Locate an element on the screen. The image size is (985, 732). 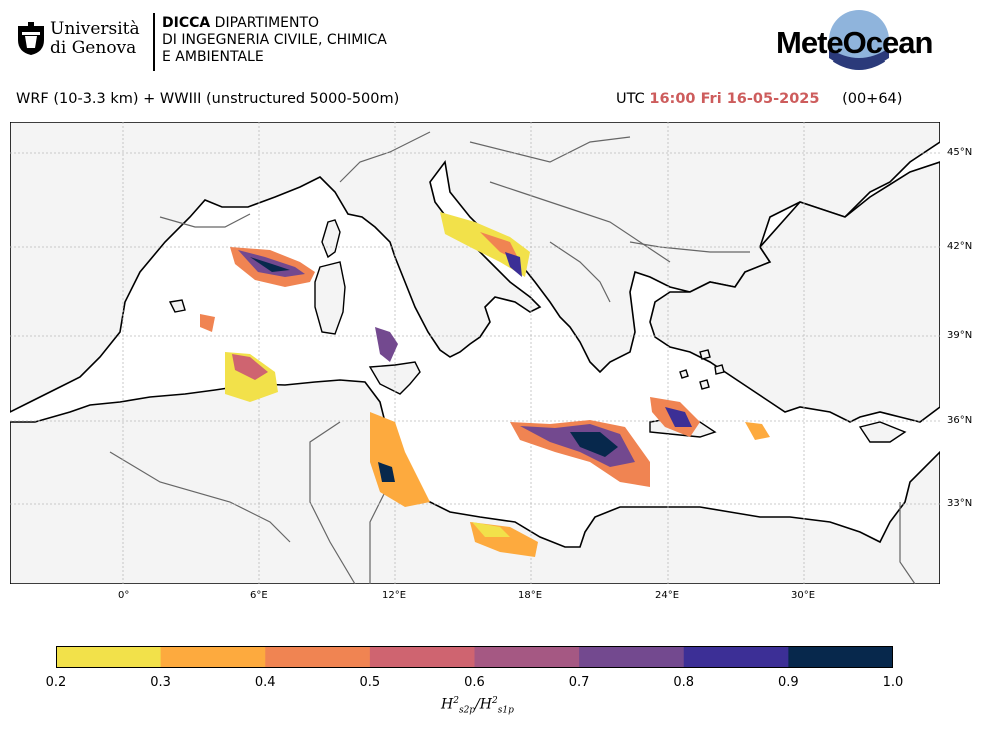
colorbar-tick-label: 0.2 is located at coordinates (56, 682).